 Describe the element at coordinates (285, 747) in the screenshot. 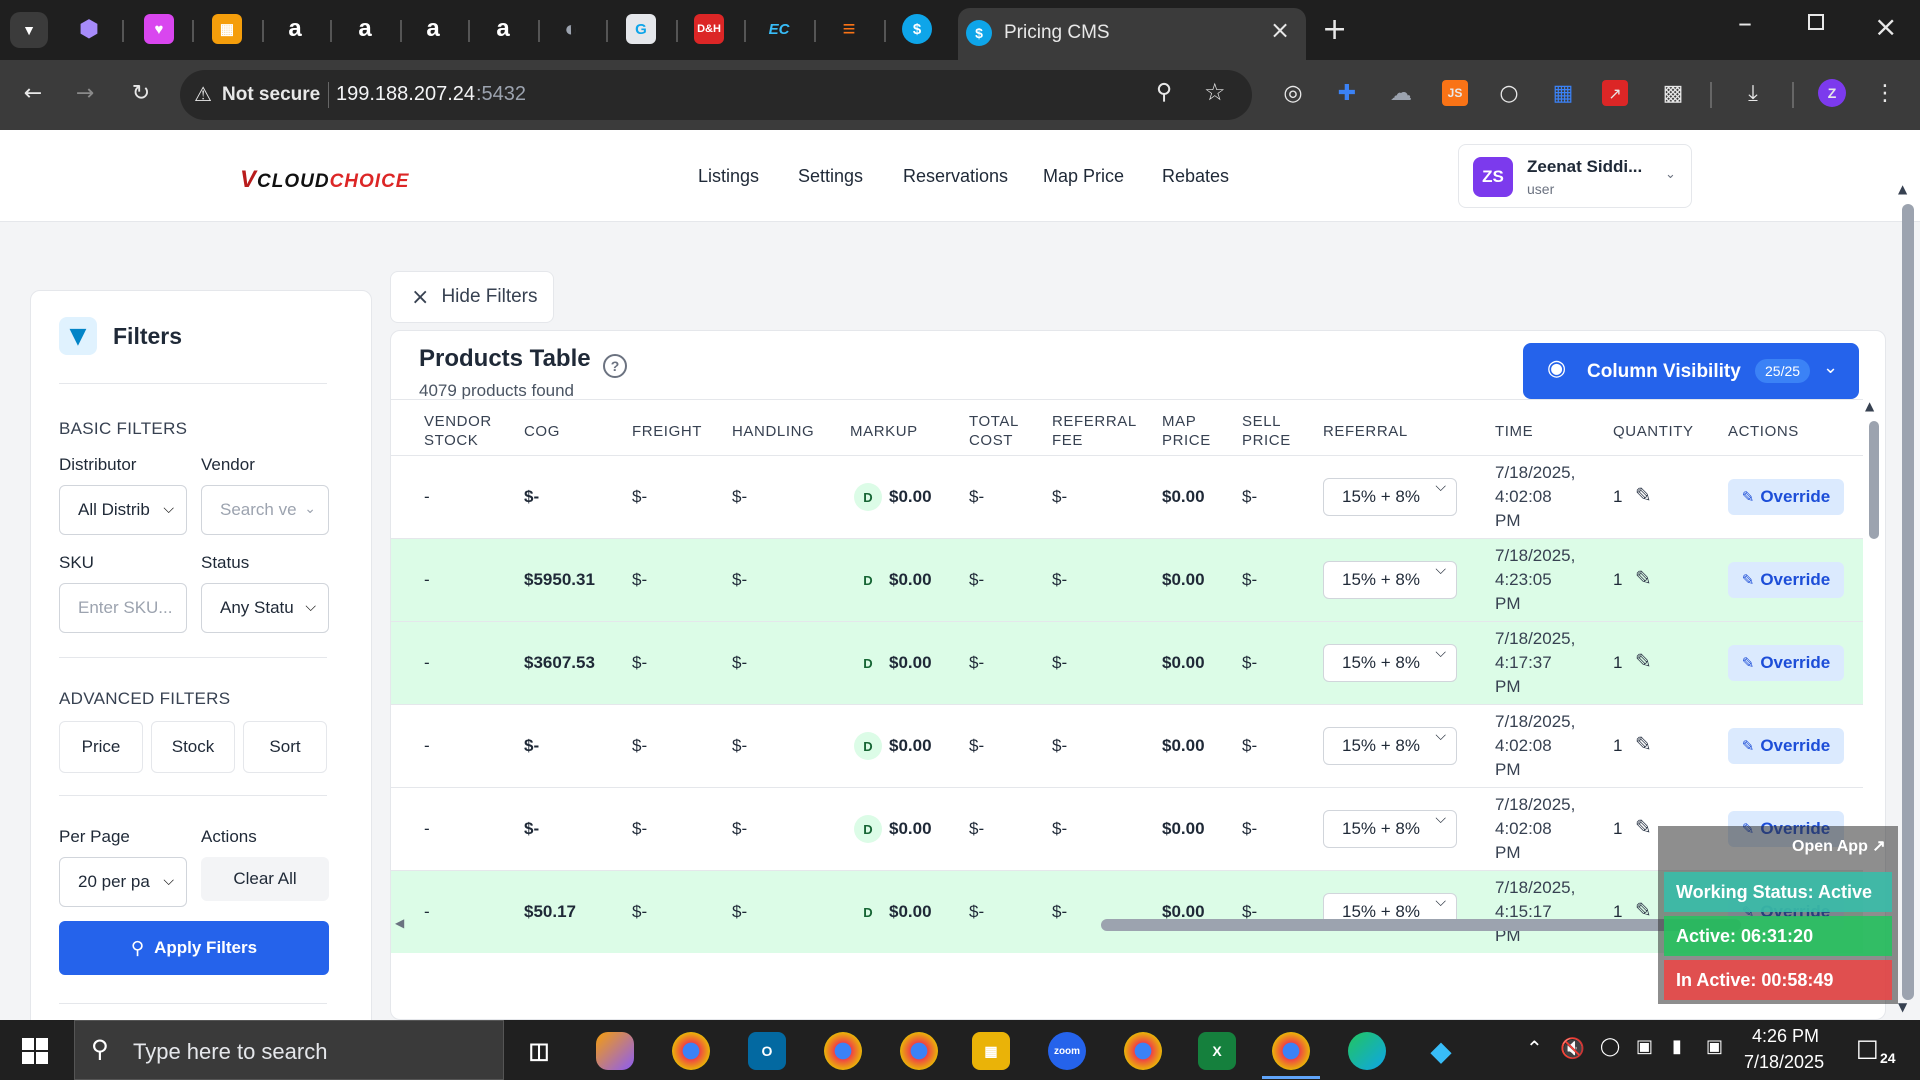

I see `sort-filter-button: Sort` at that location.